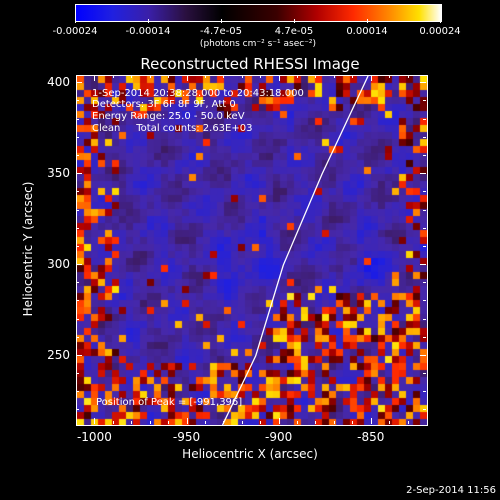 The height and width of the screenshot is (500, 500). What do you see at coordinates (258, 44) in the screenshot?
I see `colorbar-units: (photons cm⁻² s⁻¹ asec⁻²)` at bounding box center [258, 44].